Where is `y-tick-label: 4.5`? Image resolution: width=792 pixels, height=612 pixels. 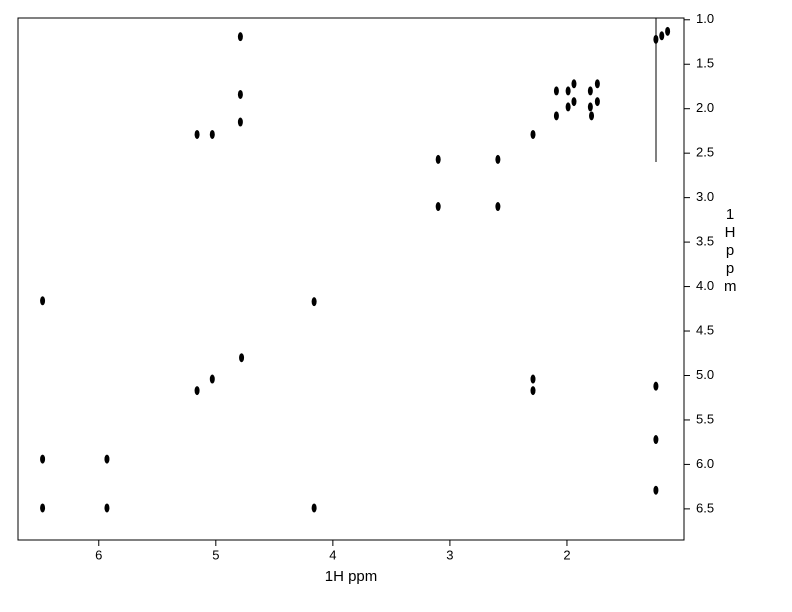
y-tick-label: 4.5 is located at coordinates (705, 329).